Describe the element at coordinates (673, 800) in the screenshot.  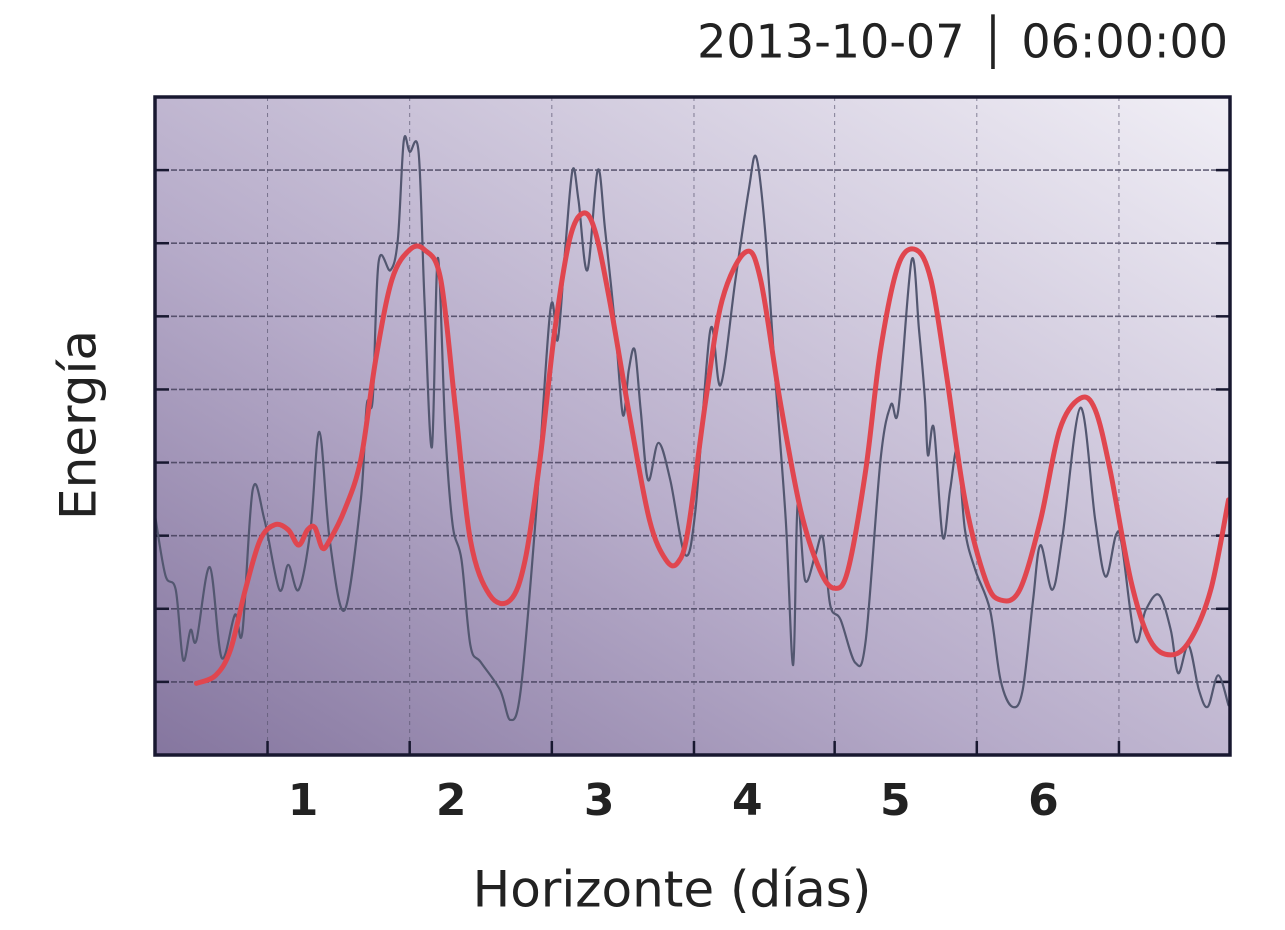
I see `x-tick-labels: 1 2 3 4 5 6` at that location.